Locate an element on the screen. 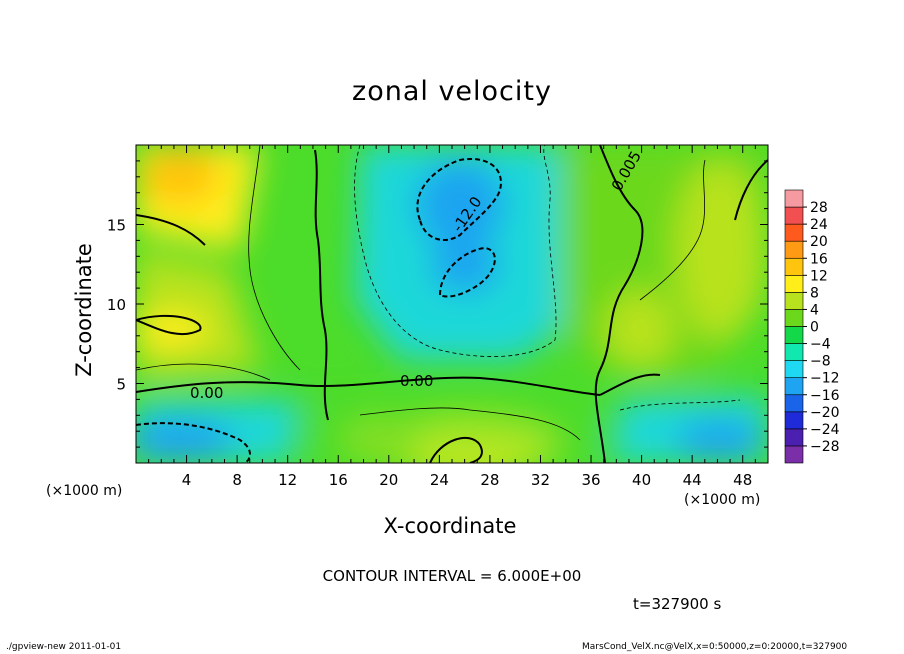  x-tick-label: 20 is located at coordinates (388, 480).